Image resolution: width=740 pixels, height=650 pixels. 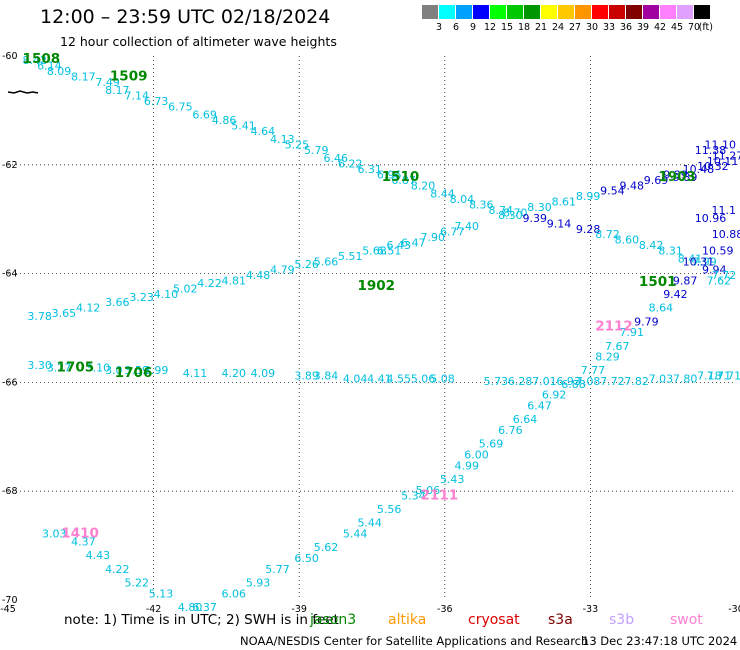 I want to click on colorbar-label: 6, so click(x=456, y=27).